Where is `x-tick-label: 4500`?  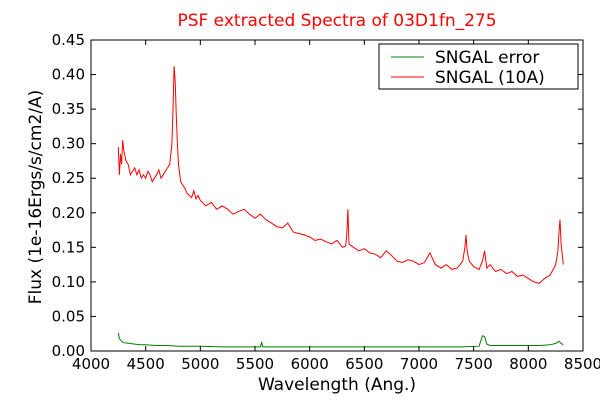
x-tick-label: 4500 is located at coordinates (146, 364).